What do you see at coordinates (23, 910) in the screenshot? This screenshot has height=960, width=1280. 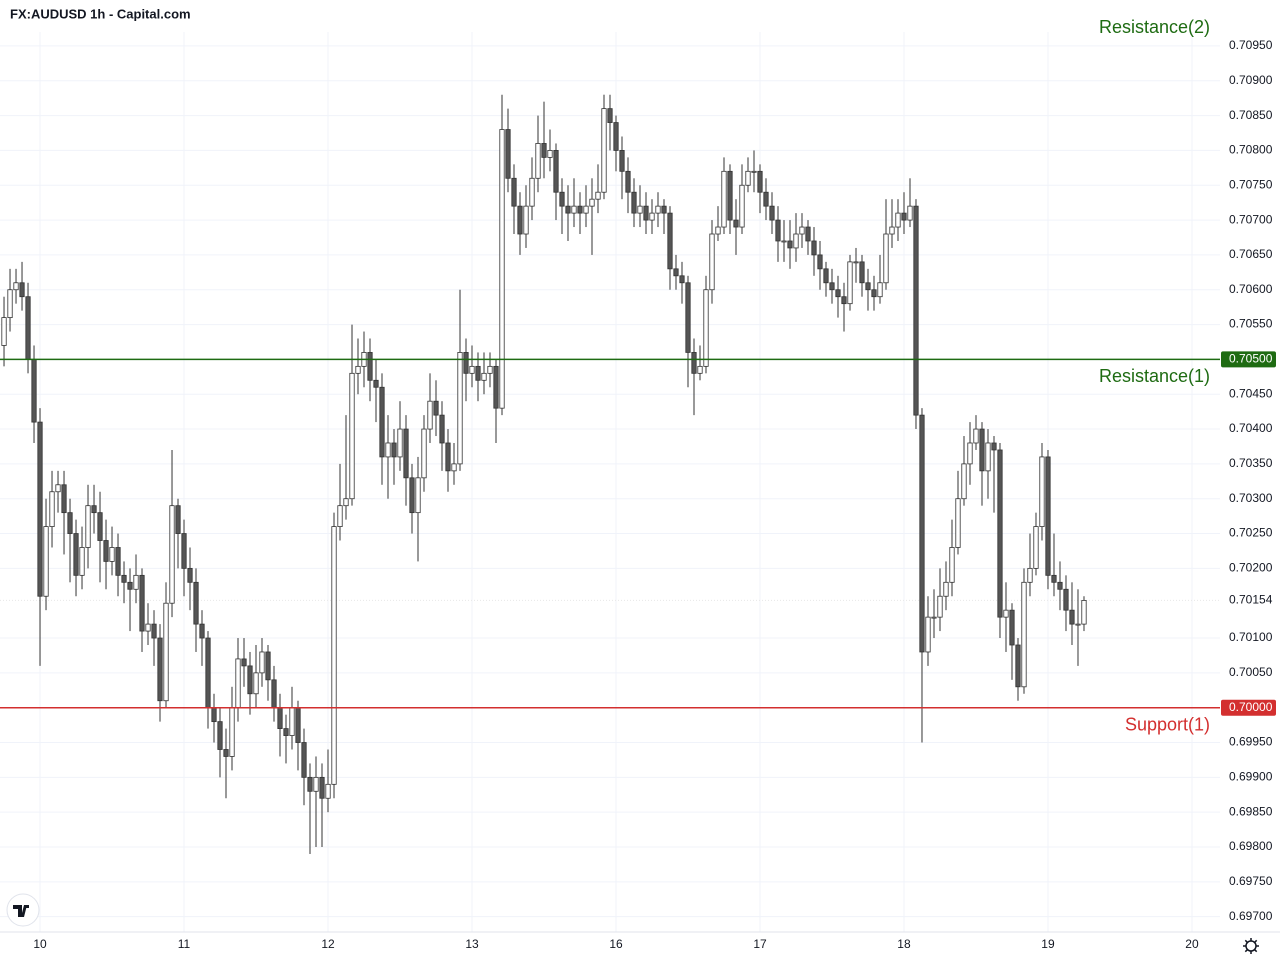 I see `tv-logo` at bounding box center [23, 910].